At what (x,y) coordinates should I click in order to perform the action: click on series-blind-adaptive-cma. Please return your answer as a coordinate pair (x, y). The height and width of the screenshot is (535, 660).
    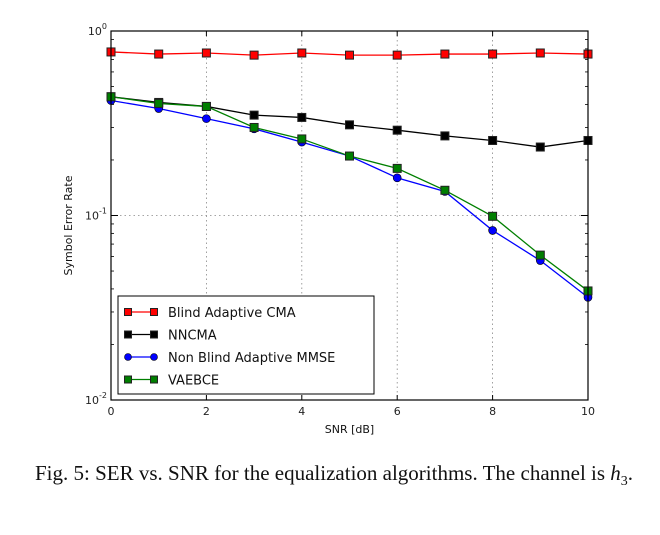
    Looking at the image, I should click on (349, 53).